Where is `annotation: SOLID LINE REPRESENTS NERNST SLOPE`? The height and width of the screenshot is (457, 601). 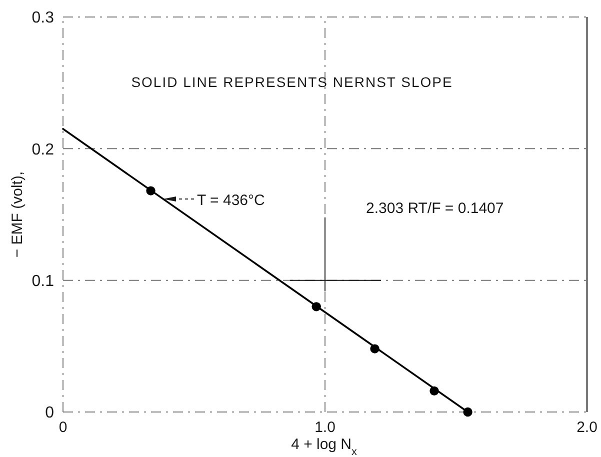
annotation: SOLID LINE REPRESENTS NERNST SLOPE is located at coordinates (292, 82).